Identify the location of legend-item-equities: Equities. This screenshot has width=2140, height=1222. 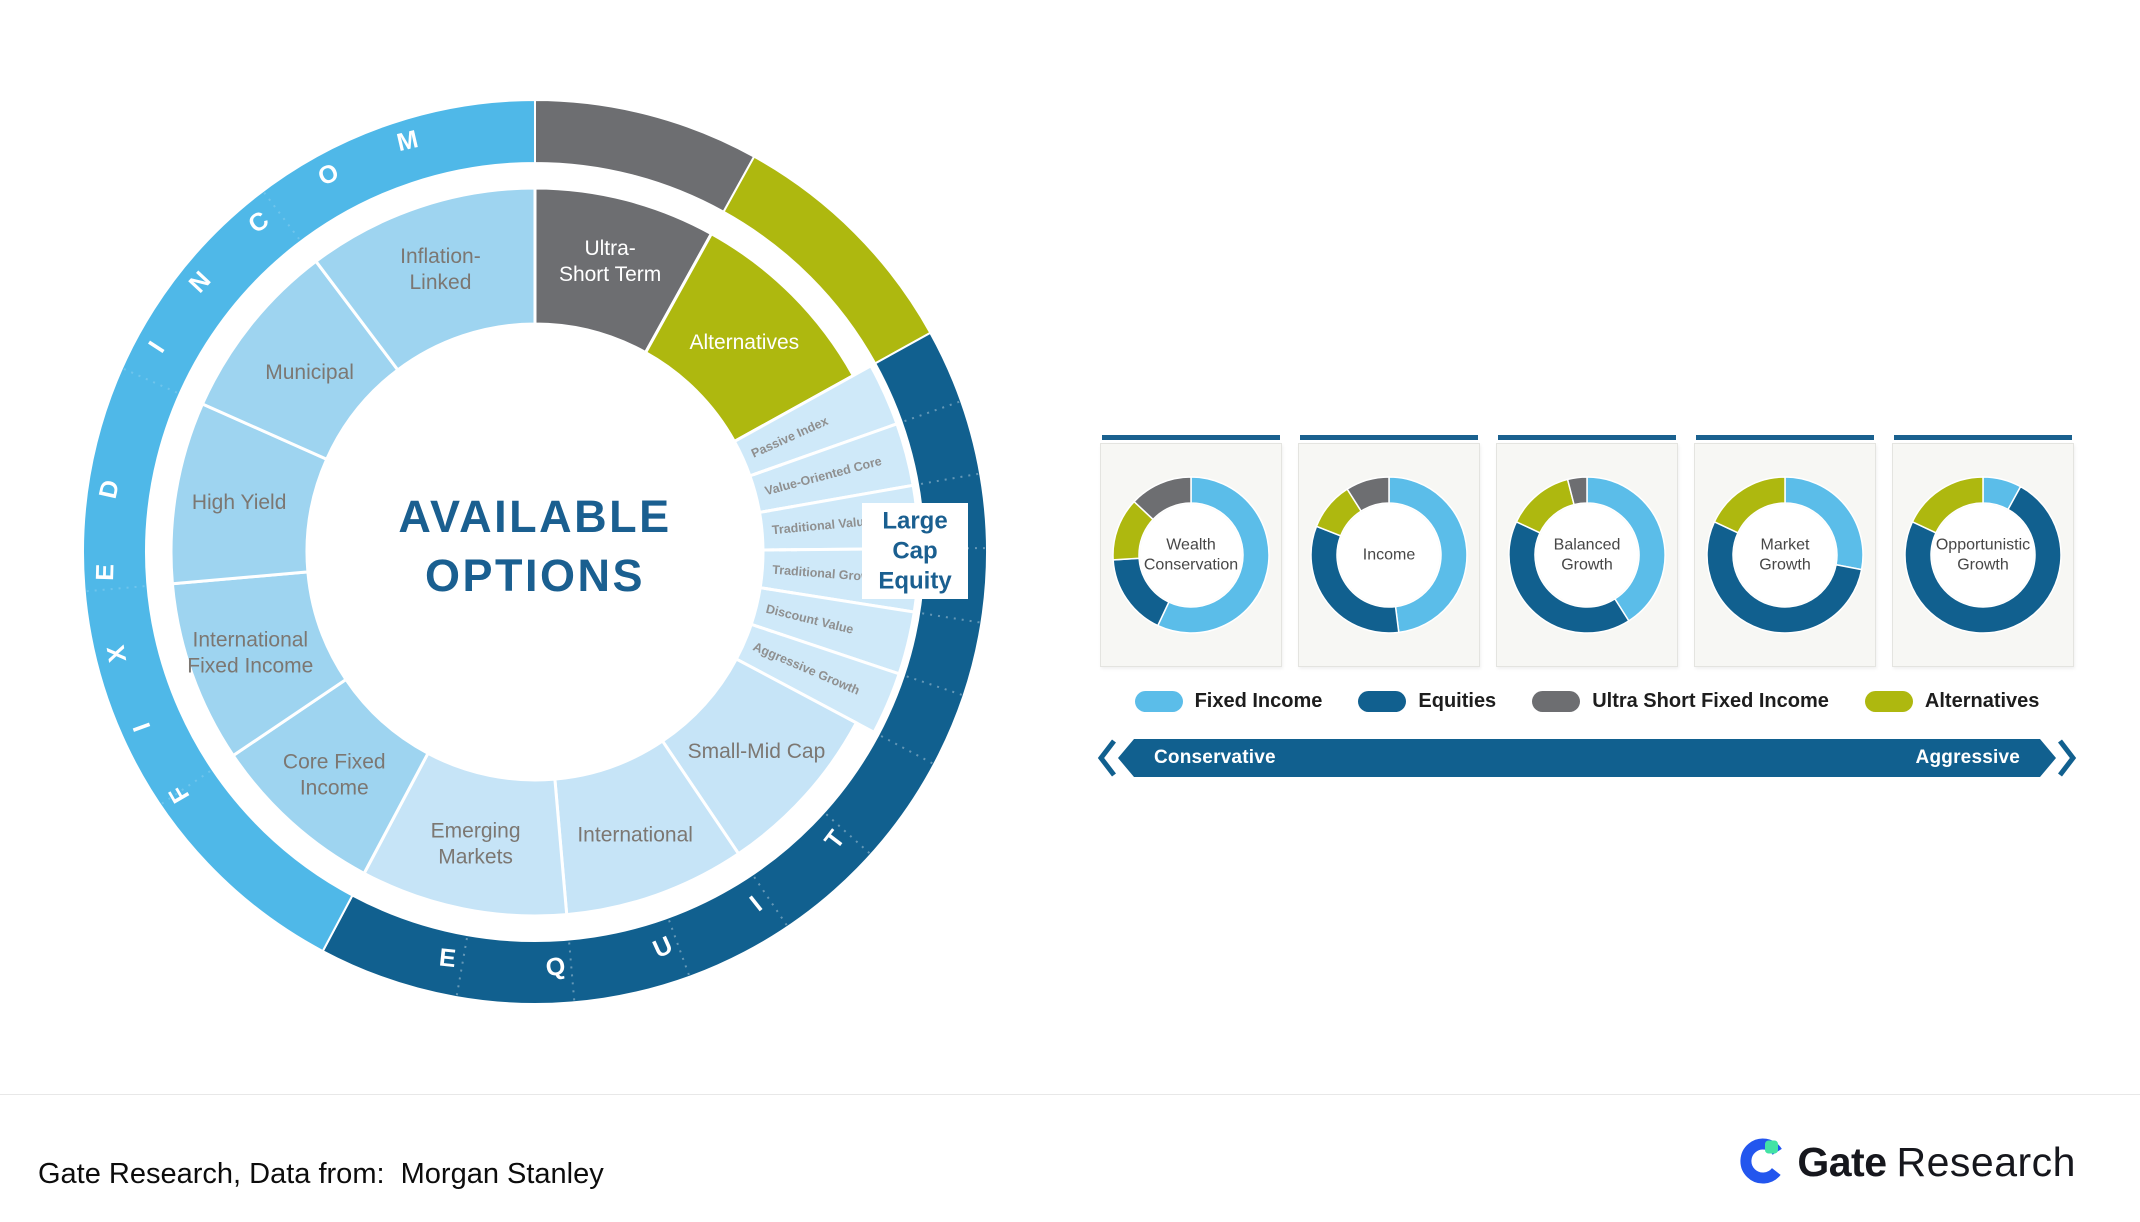
(1427, 701).